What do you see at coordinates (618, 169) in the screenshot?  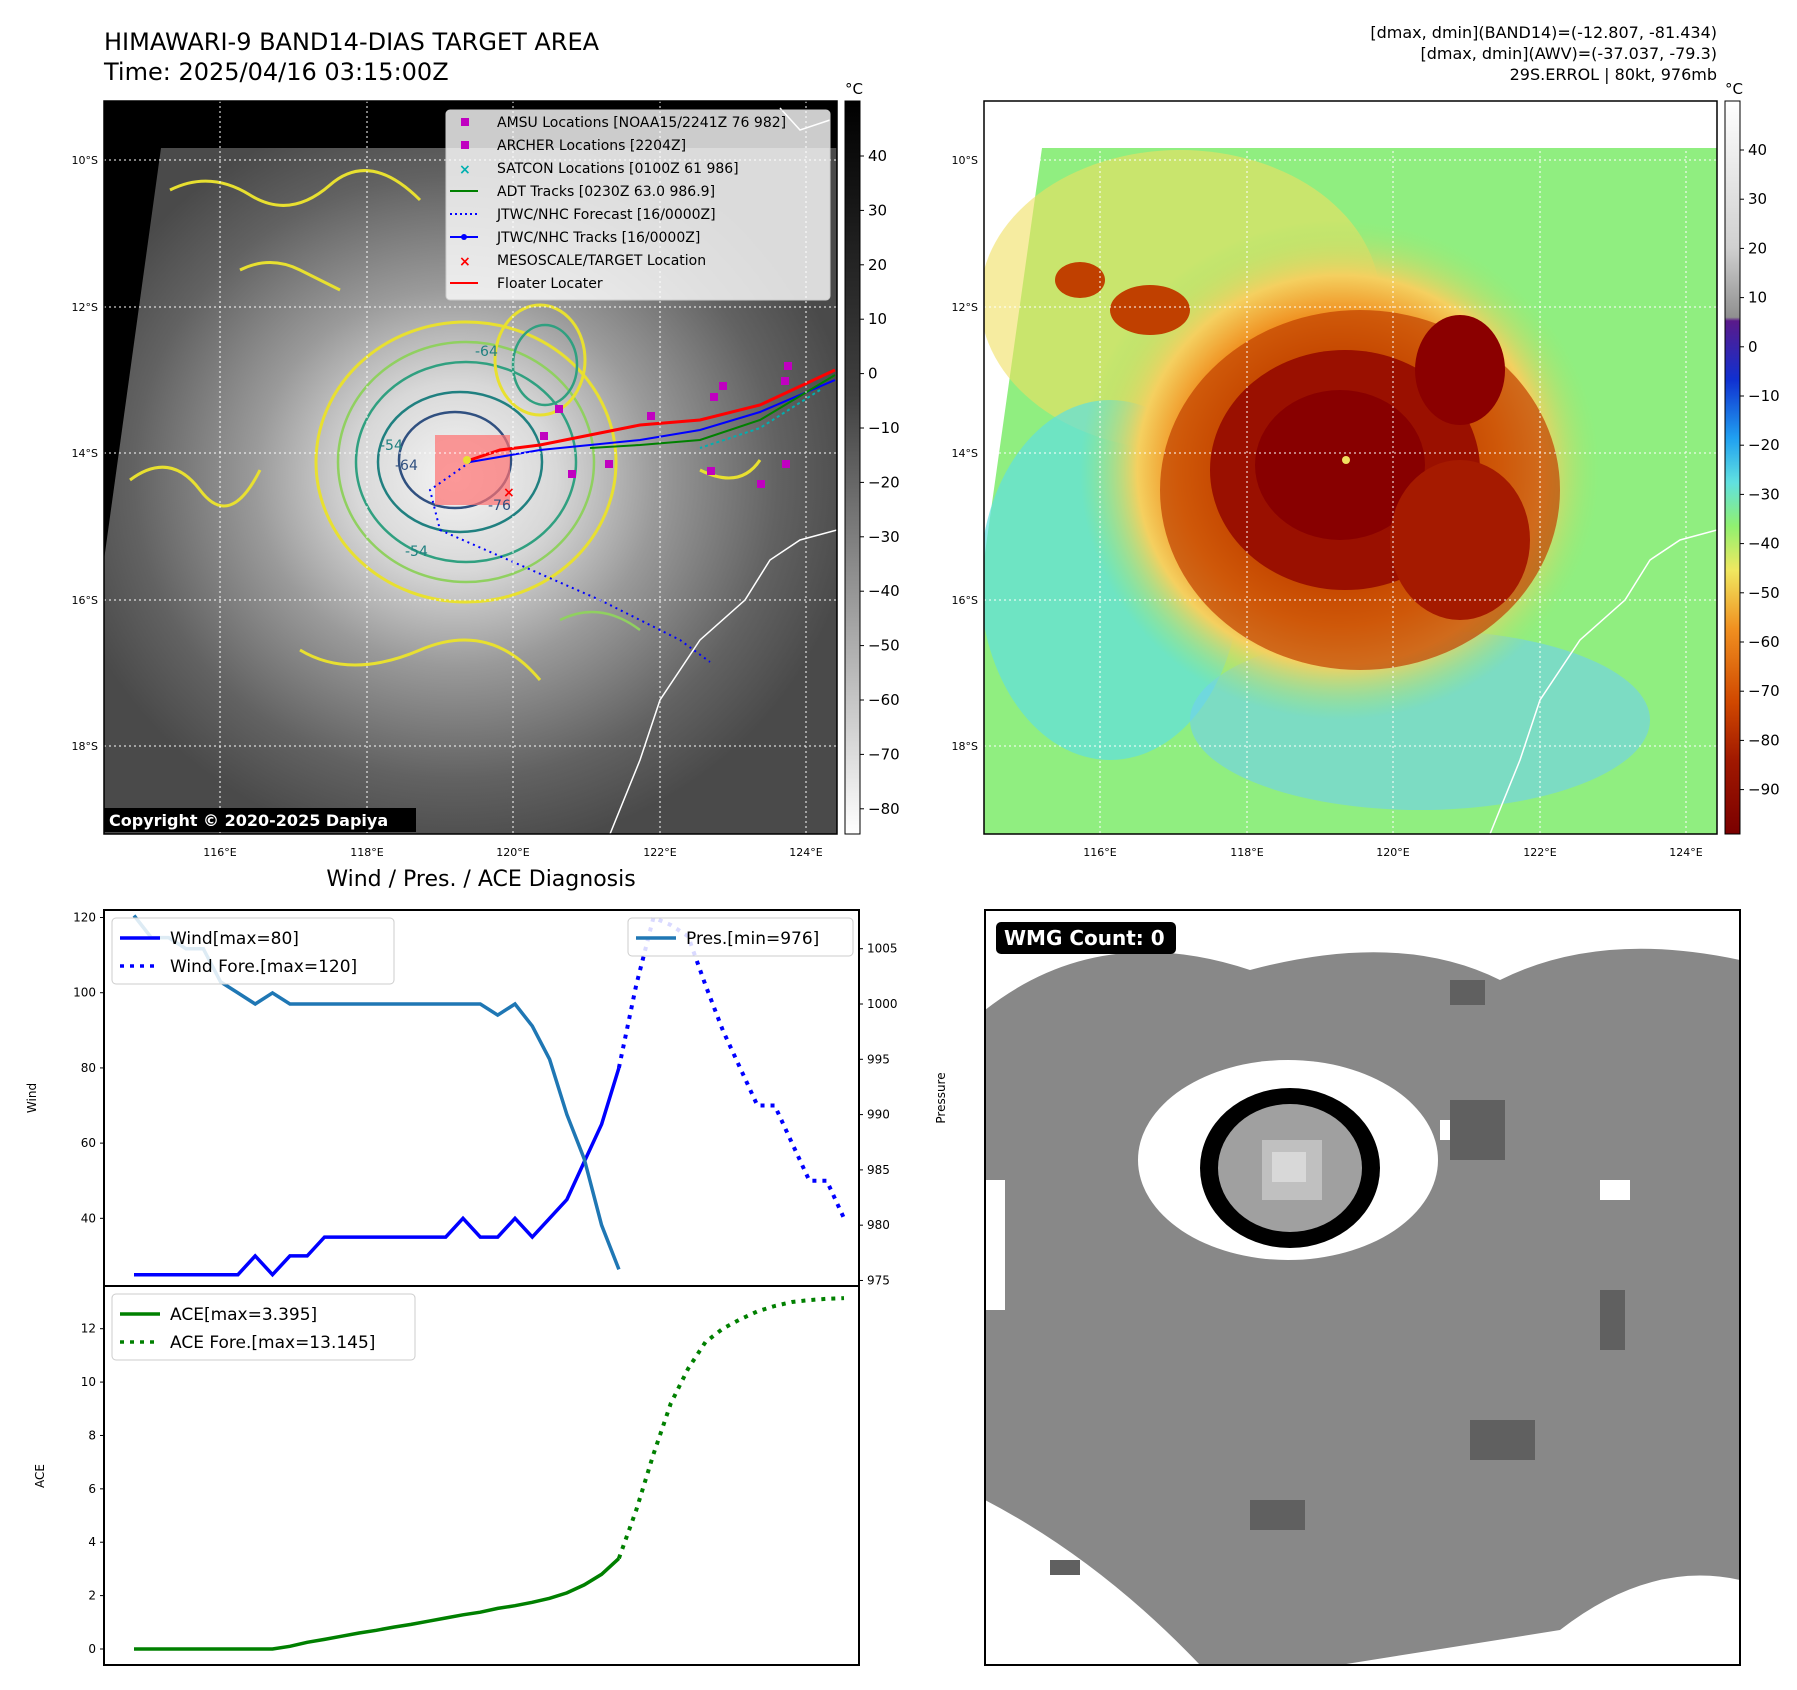 I see `legend-label: SATCON Locations [0100Z 61 986]` at bounding box center [618, 169].